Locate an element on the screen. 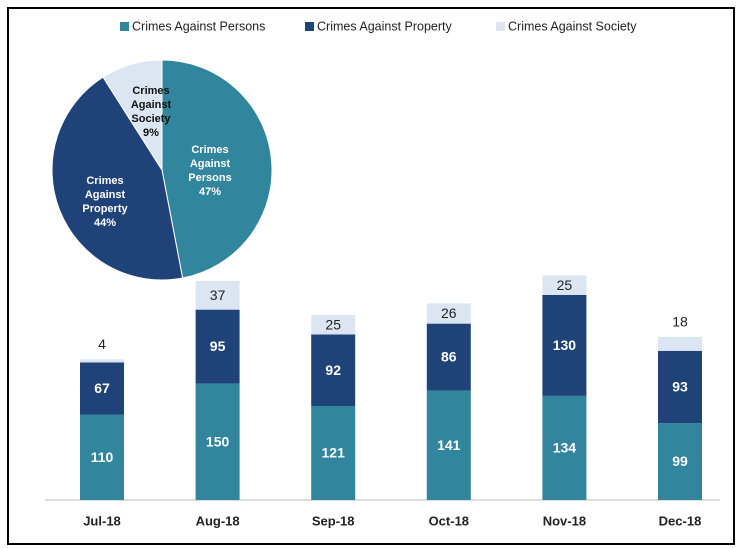 This screenshot has width=740, height=548. data-label: 4 is located at coordinates (102, 344).